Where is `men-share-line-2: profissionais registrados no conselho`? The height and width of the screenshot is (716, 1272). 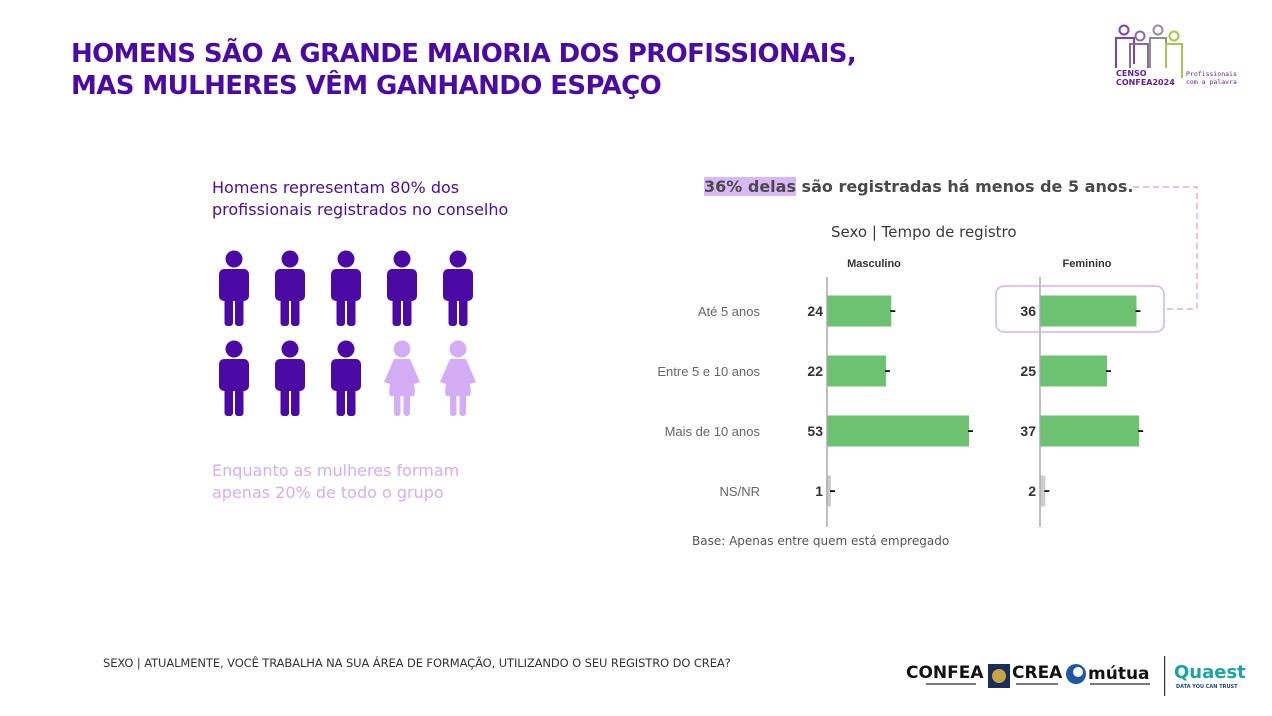 men-share-line-2: profissionais registrados no conselho is located at coordinates (360, 209).